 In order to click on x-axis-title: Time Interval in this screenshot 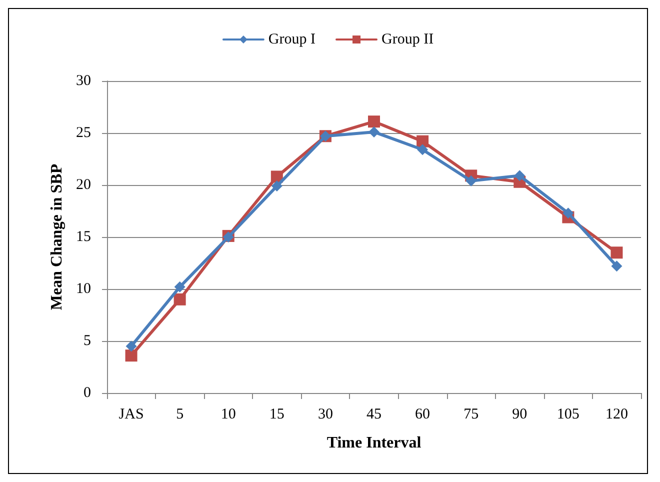, I will do `click(374, 443)`.